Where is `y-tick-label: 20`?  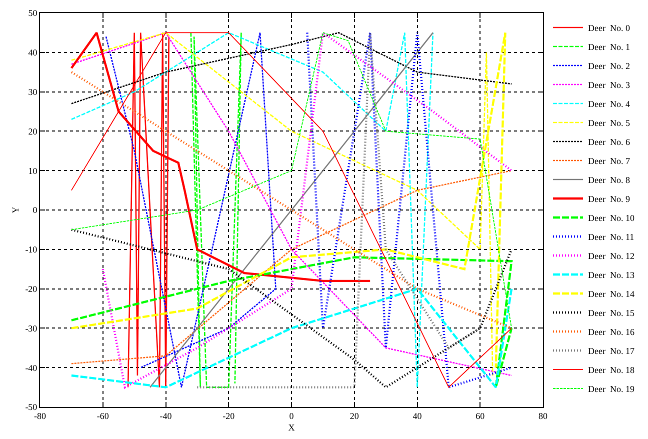
y-tick-label: 20 is located at coordinates (33, 131).